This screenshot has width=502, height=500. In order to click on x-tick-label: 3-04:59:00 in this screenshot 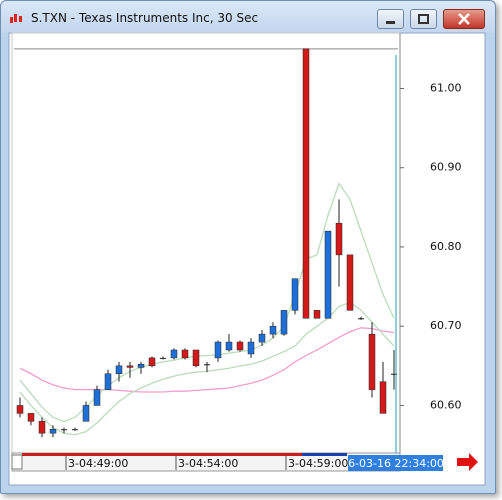, I will do `click(318, 463)`.